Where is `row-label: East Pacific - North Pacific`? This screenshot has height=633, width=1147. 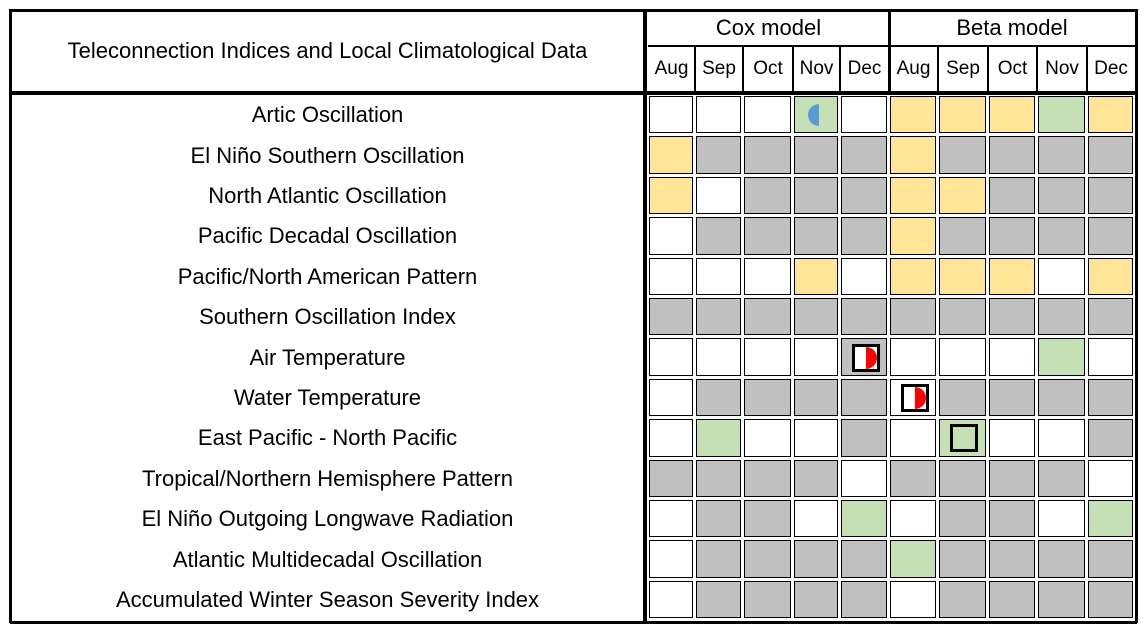
row-label: East Pacific - North Pacific is located at coordinates (327, 438).